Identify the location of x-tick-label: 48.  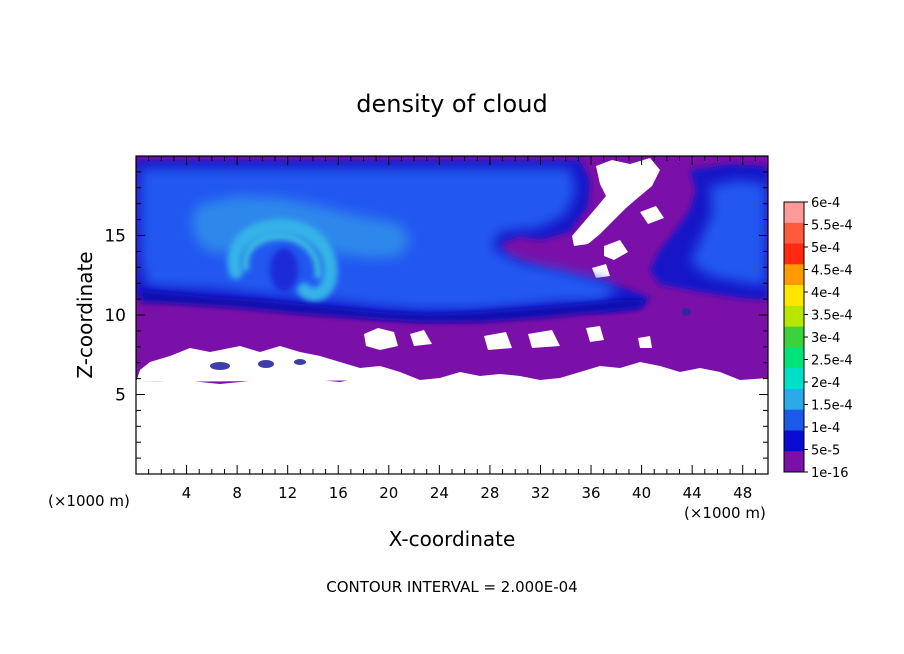
(742, 493).